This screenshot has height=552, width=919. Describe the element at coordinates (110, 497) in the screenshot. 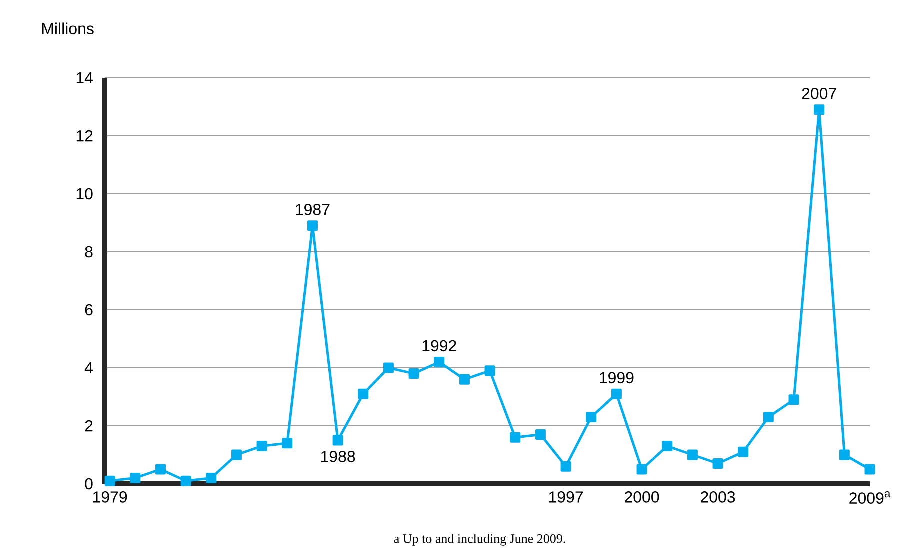

I see `x-tick-label: 1979` at that location.